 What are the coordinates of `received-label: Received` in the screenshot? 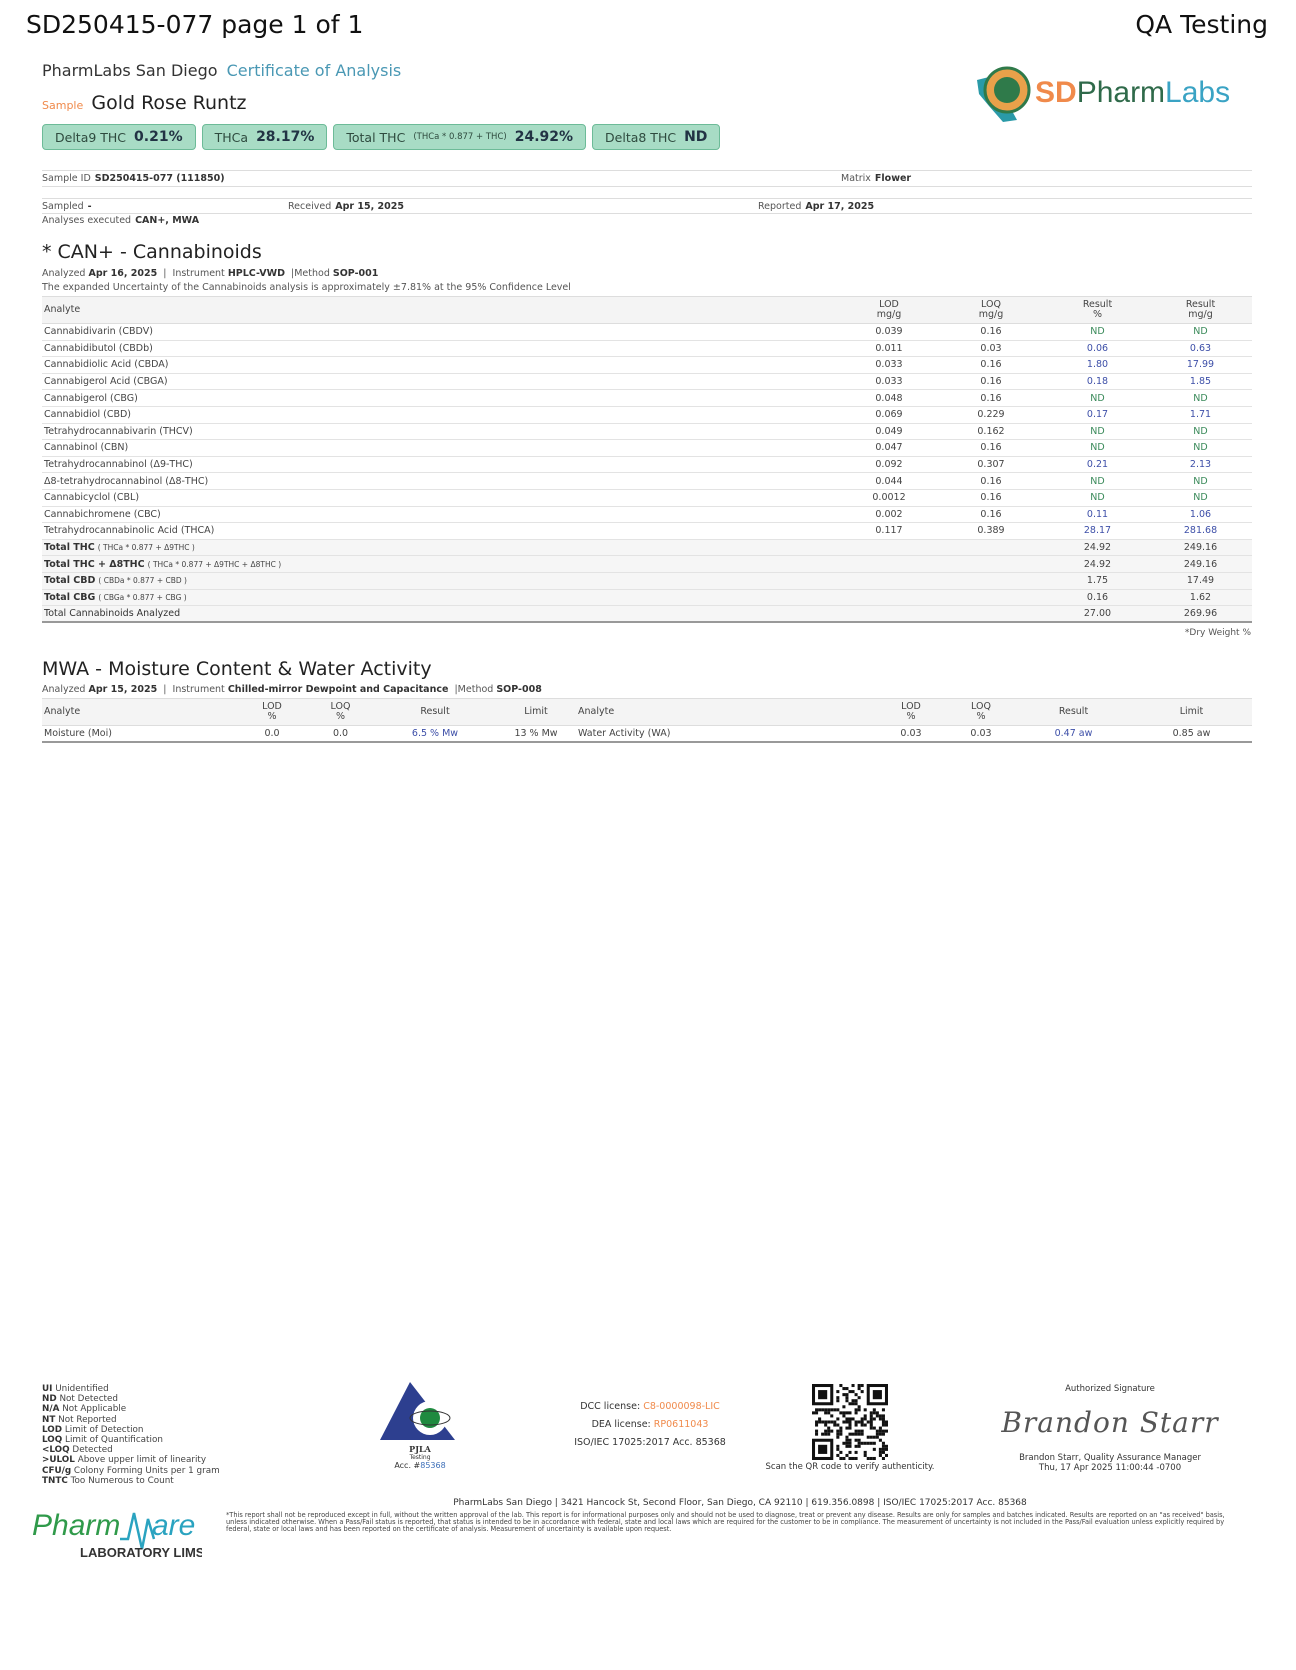 It's located at (310, 206).